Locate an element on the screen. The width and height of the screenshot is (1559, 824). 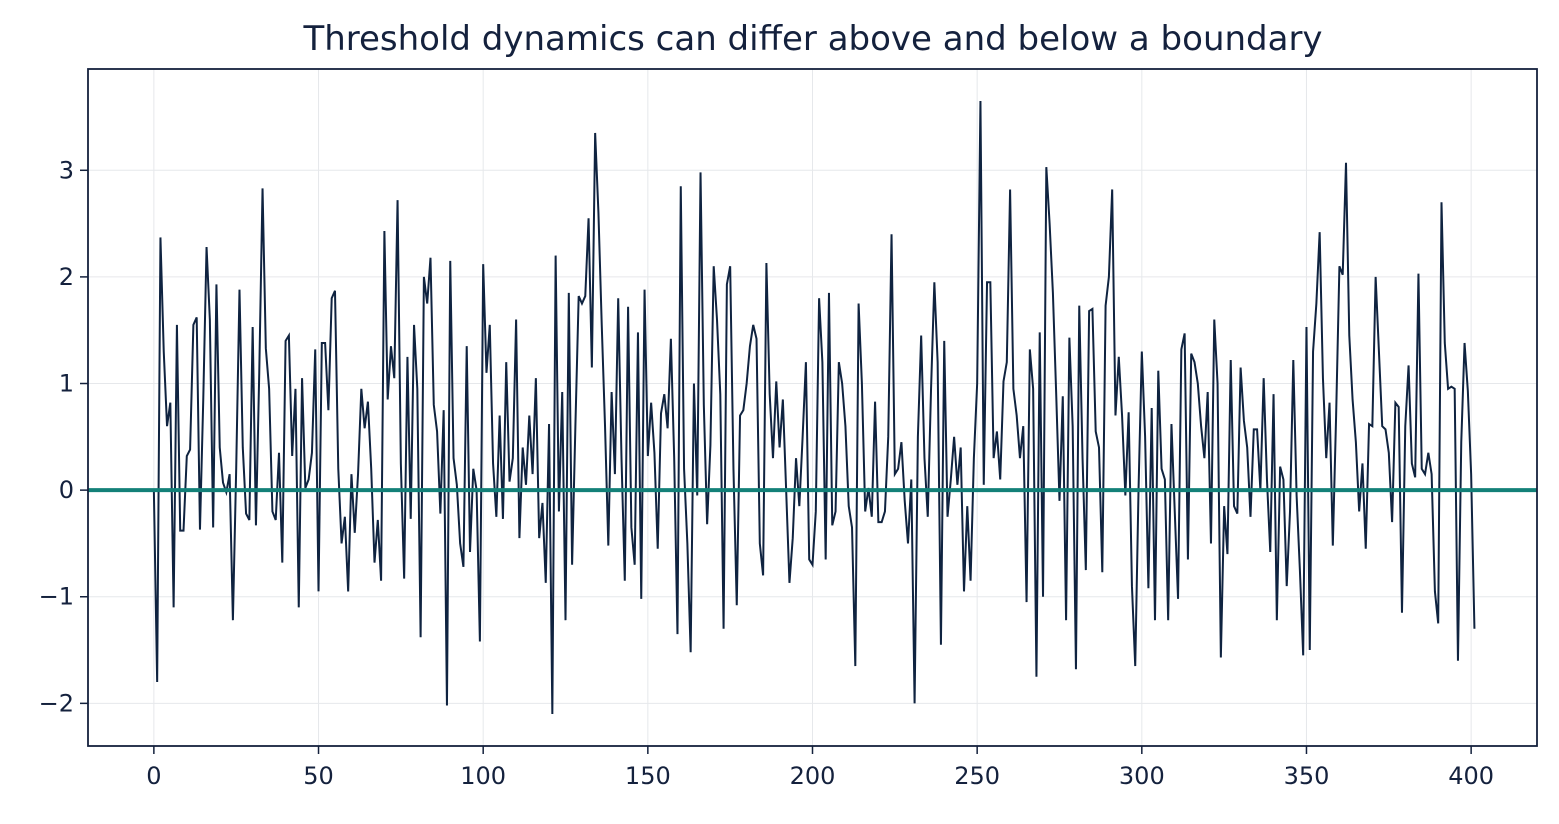
y-axis: −2 −1 0 1 2 3 is located at coordinates (63, 436).